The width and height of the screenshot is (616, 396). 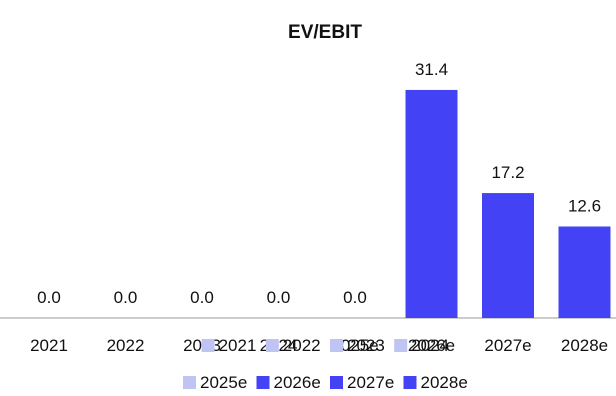 I want to click on data-label-2028e: 12.6, so click(x=584, y=205).